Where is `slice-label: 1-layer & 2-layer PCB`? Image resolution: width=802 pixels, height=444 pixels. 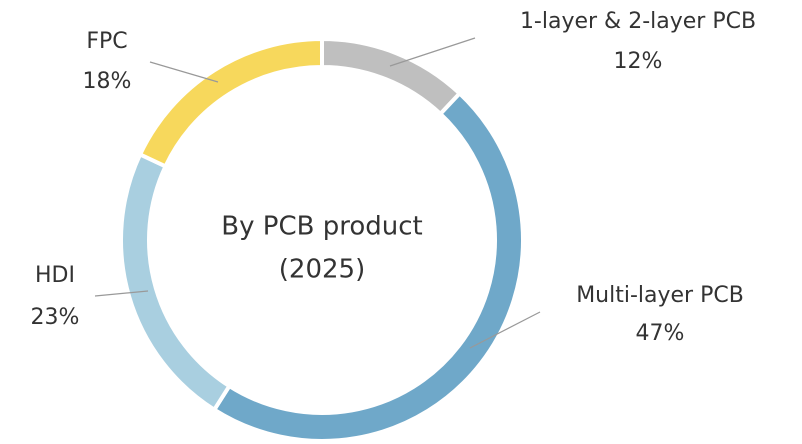
slice-label: 1-layer & 2-layer PCB is located at coordinates (638, 21).